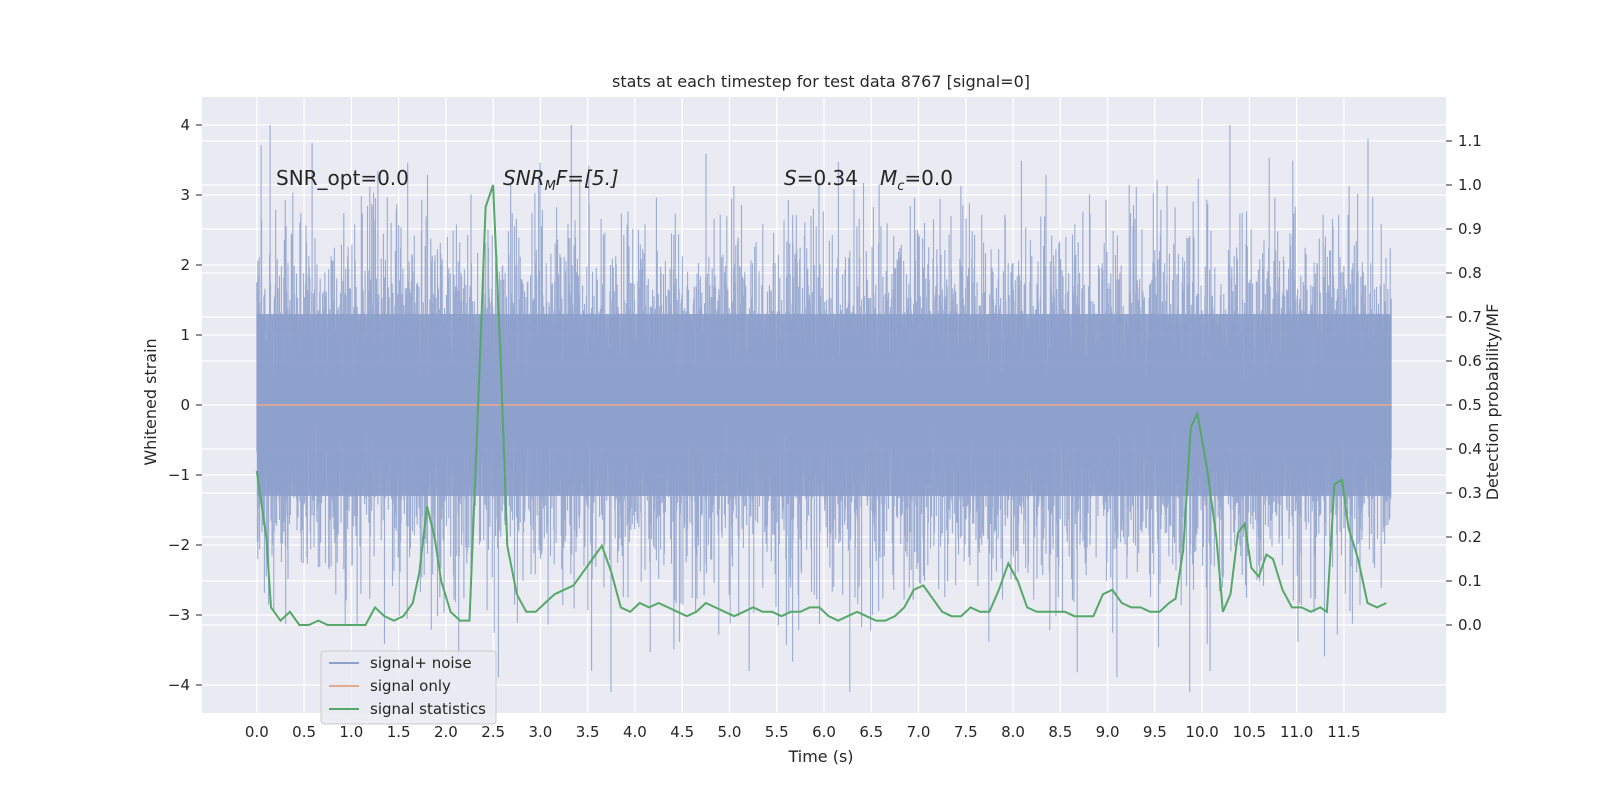  Describe the element at coordinates (1296, 732) in the screenshot. I see `x-tick-label: 11.0` at that location.